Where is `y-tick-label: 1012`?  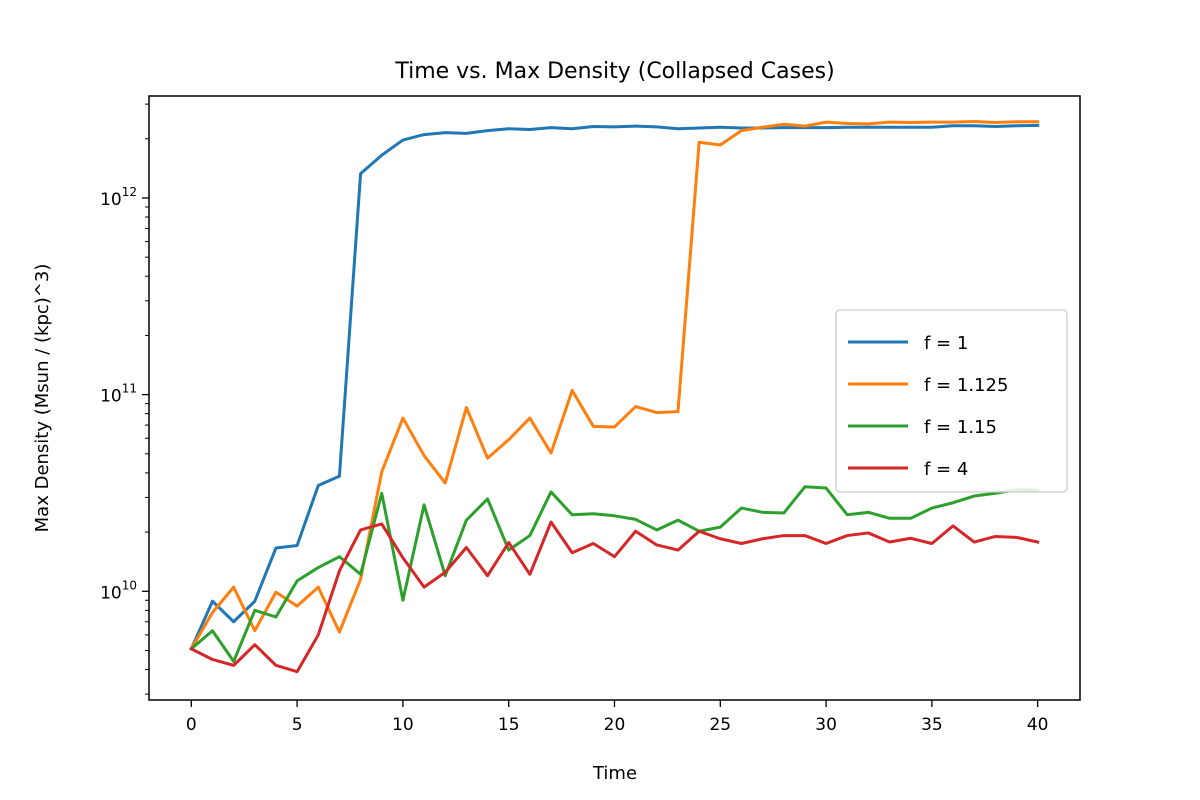
y-tick-label: 1012 is located at coordinates (118, 197).